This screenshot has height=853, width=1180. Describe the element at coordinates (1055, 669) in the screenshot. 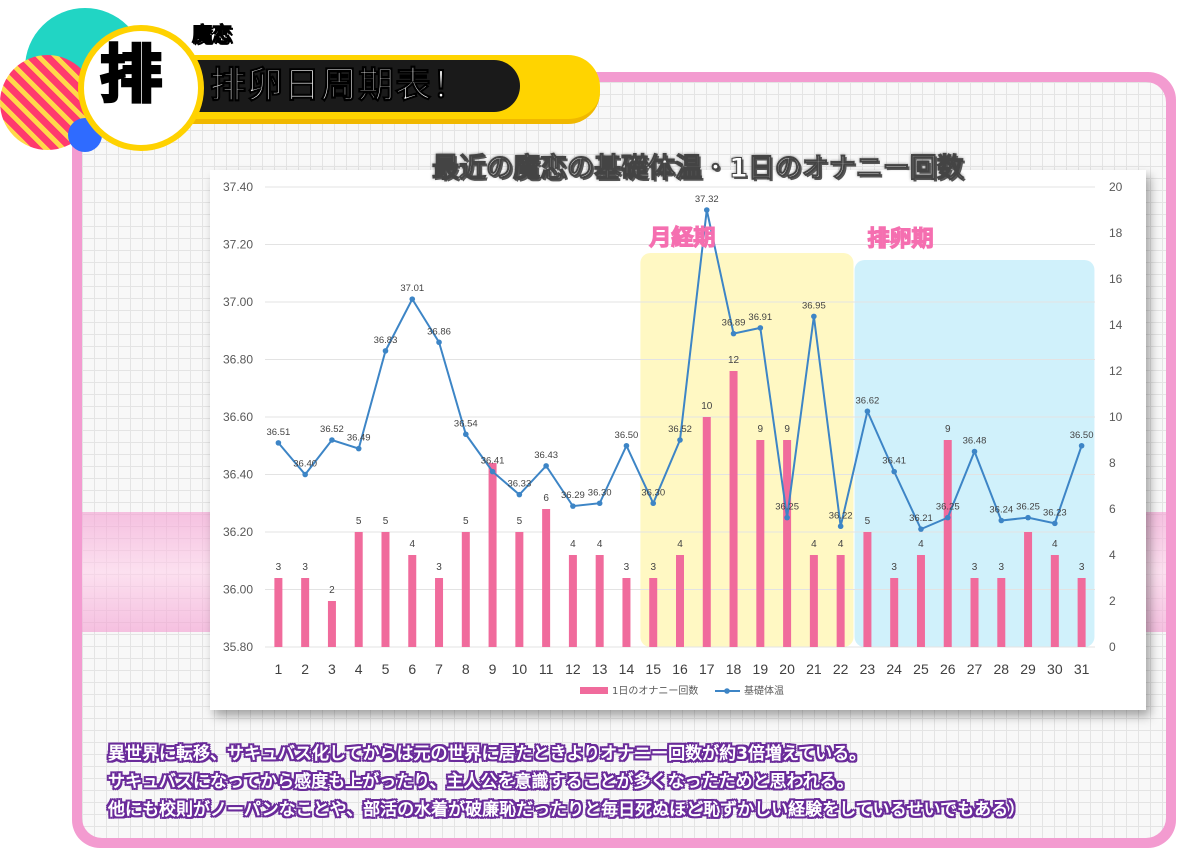

I see `x-tick-label: 30` at that location.